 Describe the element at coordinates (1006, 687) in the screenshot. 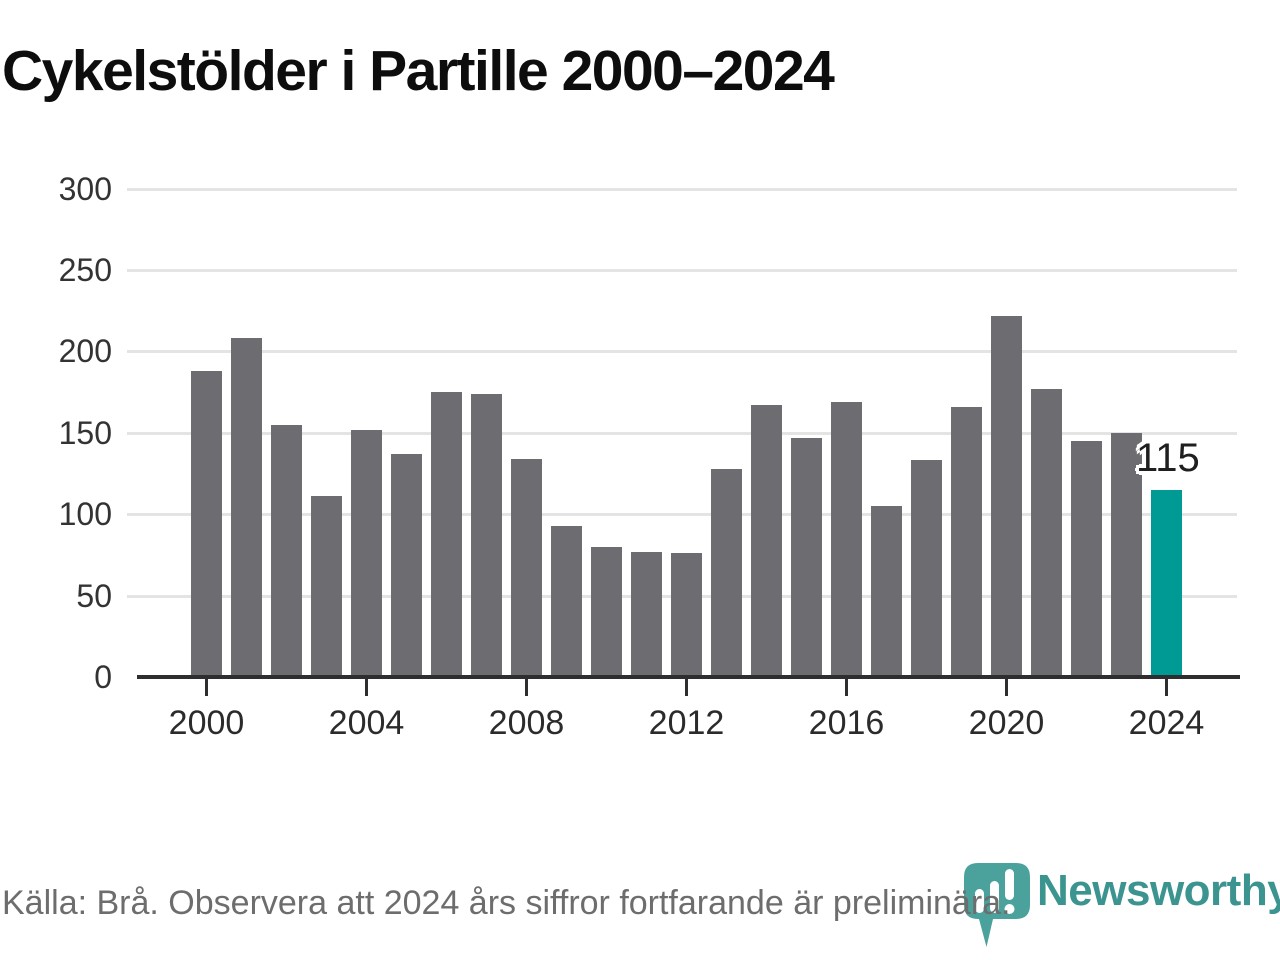

I see `x-tick-2020` at that location.